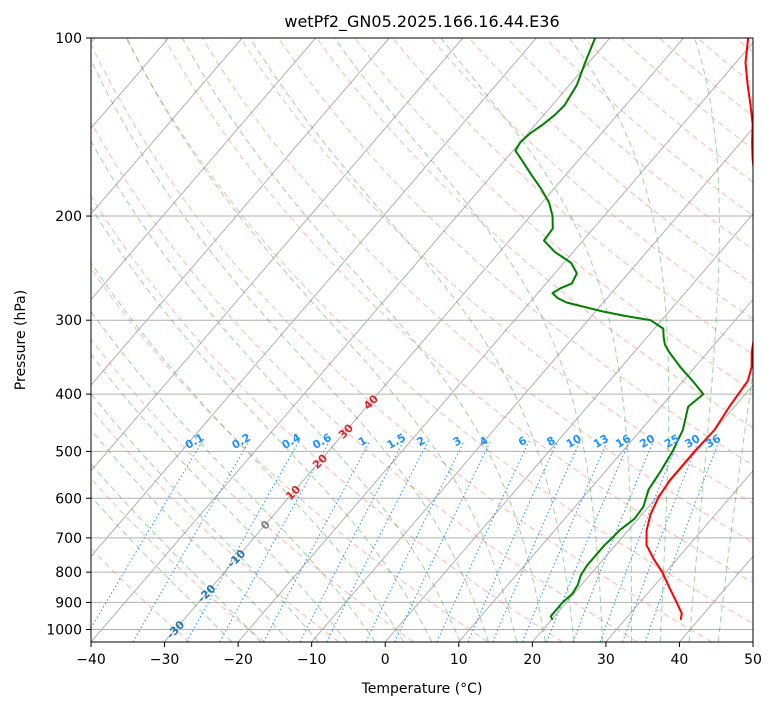 This screenshot has height=708, width=775. What do you see at coordinates (21, 340) in the screenshot?
I see `y-axis-title: Pressure (hPa)` at bounding box center [21, 340].